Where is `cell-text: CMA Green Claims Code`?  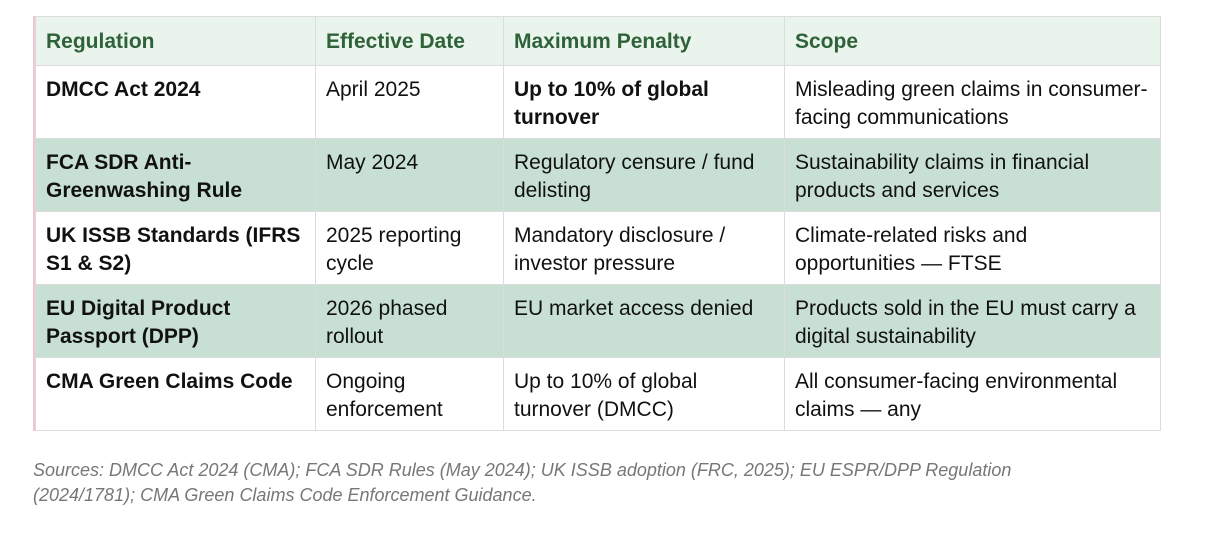 cell-text: CMA Green Claims Code is located at coordinates (169, 381).